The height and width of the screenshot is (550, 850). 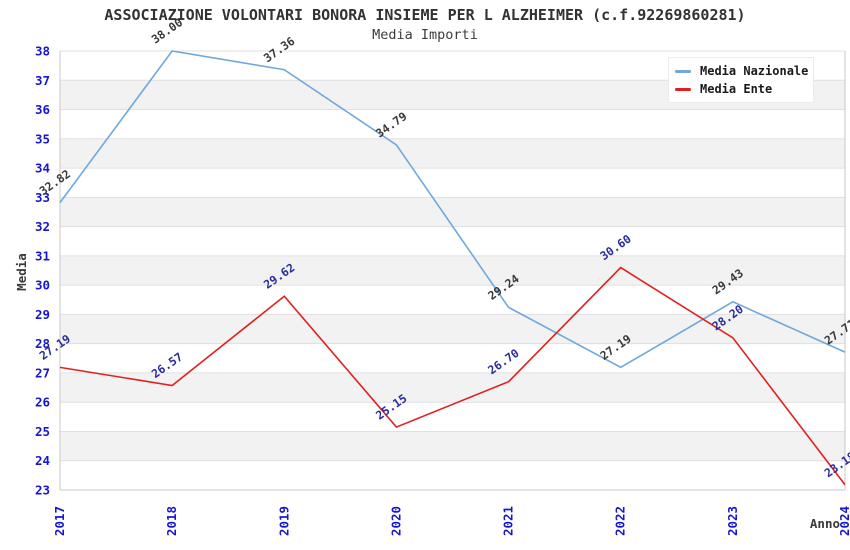 What do you see at coordinates (825, 523) in the screenshot?
I see `x-axis-title: Anno` at bounding box center [825, 523].